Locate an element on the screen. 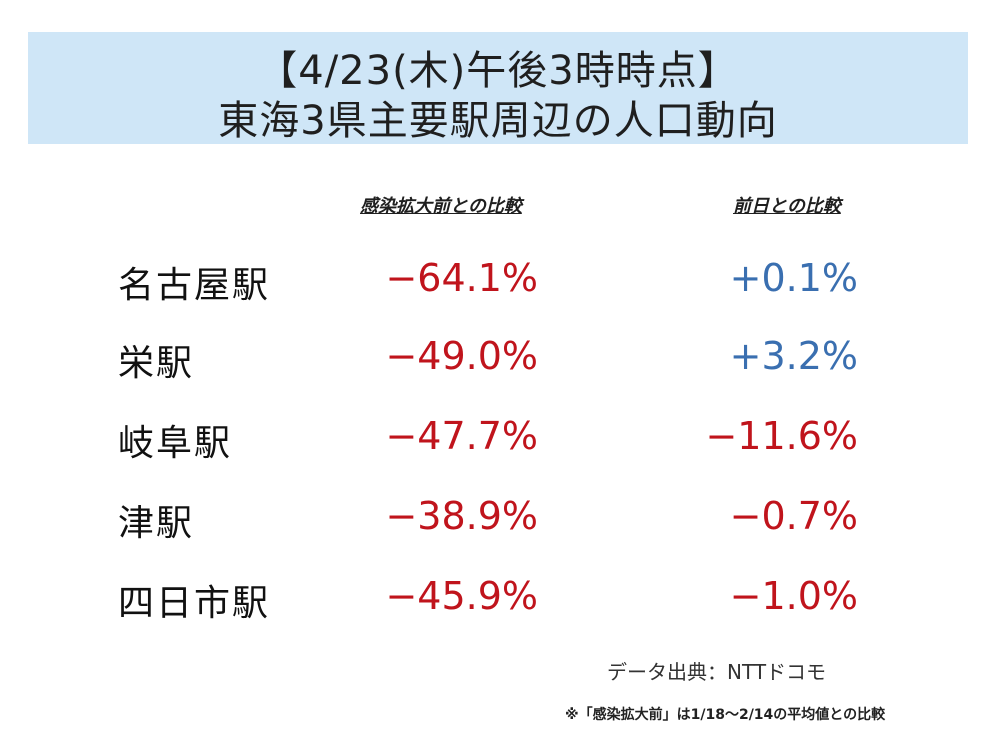  table-row: 四日市駅 −45.9% −1.0% is located at coordinates (500, 604).